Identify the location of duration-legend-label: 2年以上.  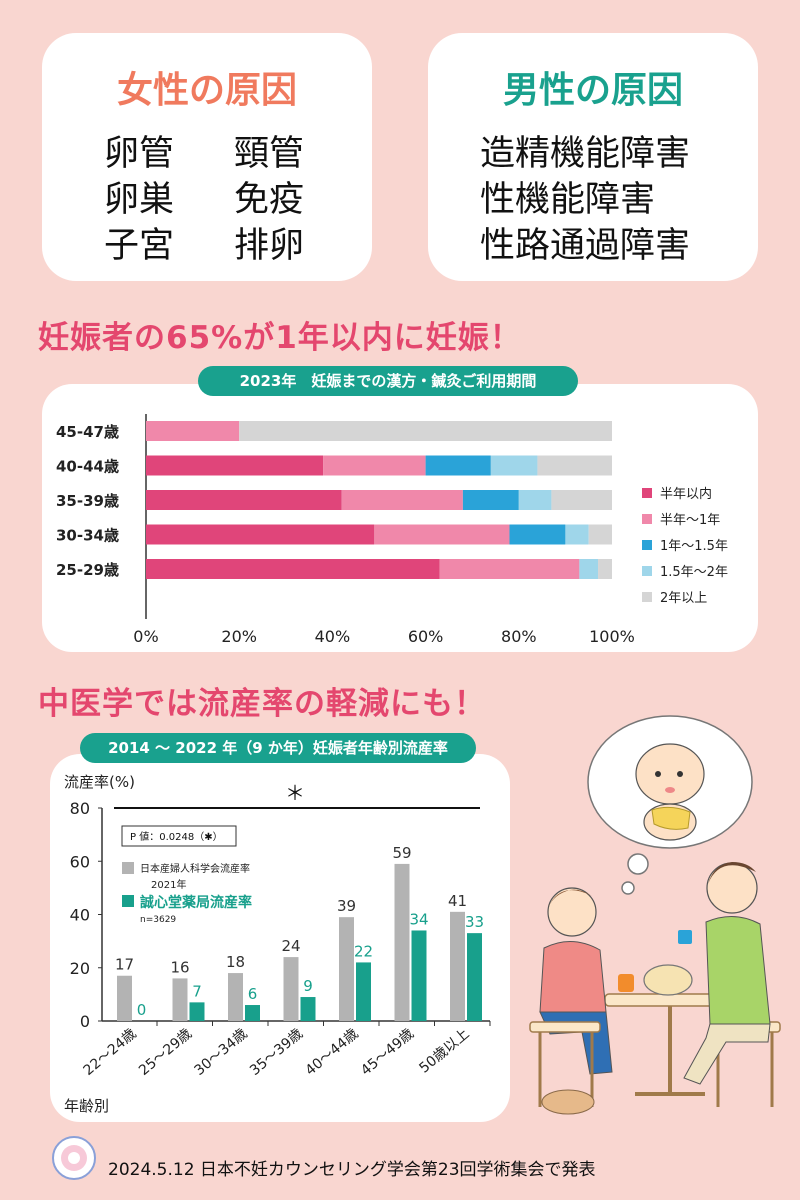
(683, 598).